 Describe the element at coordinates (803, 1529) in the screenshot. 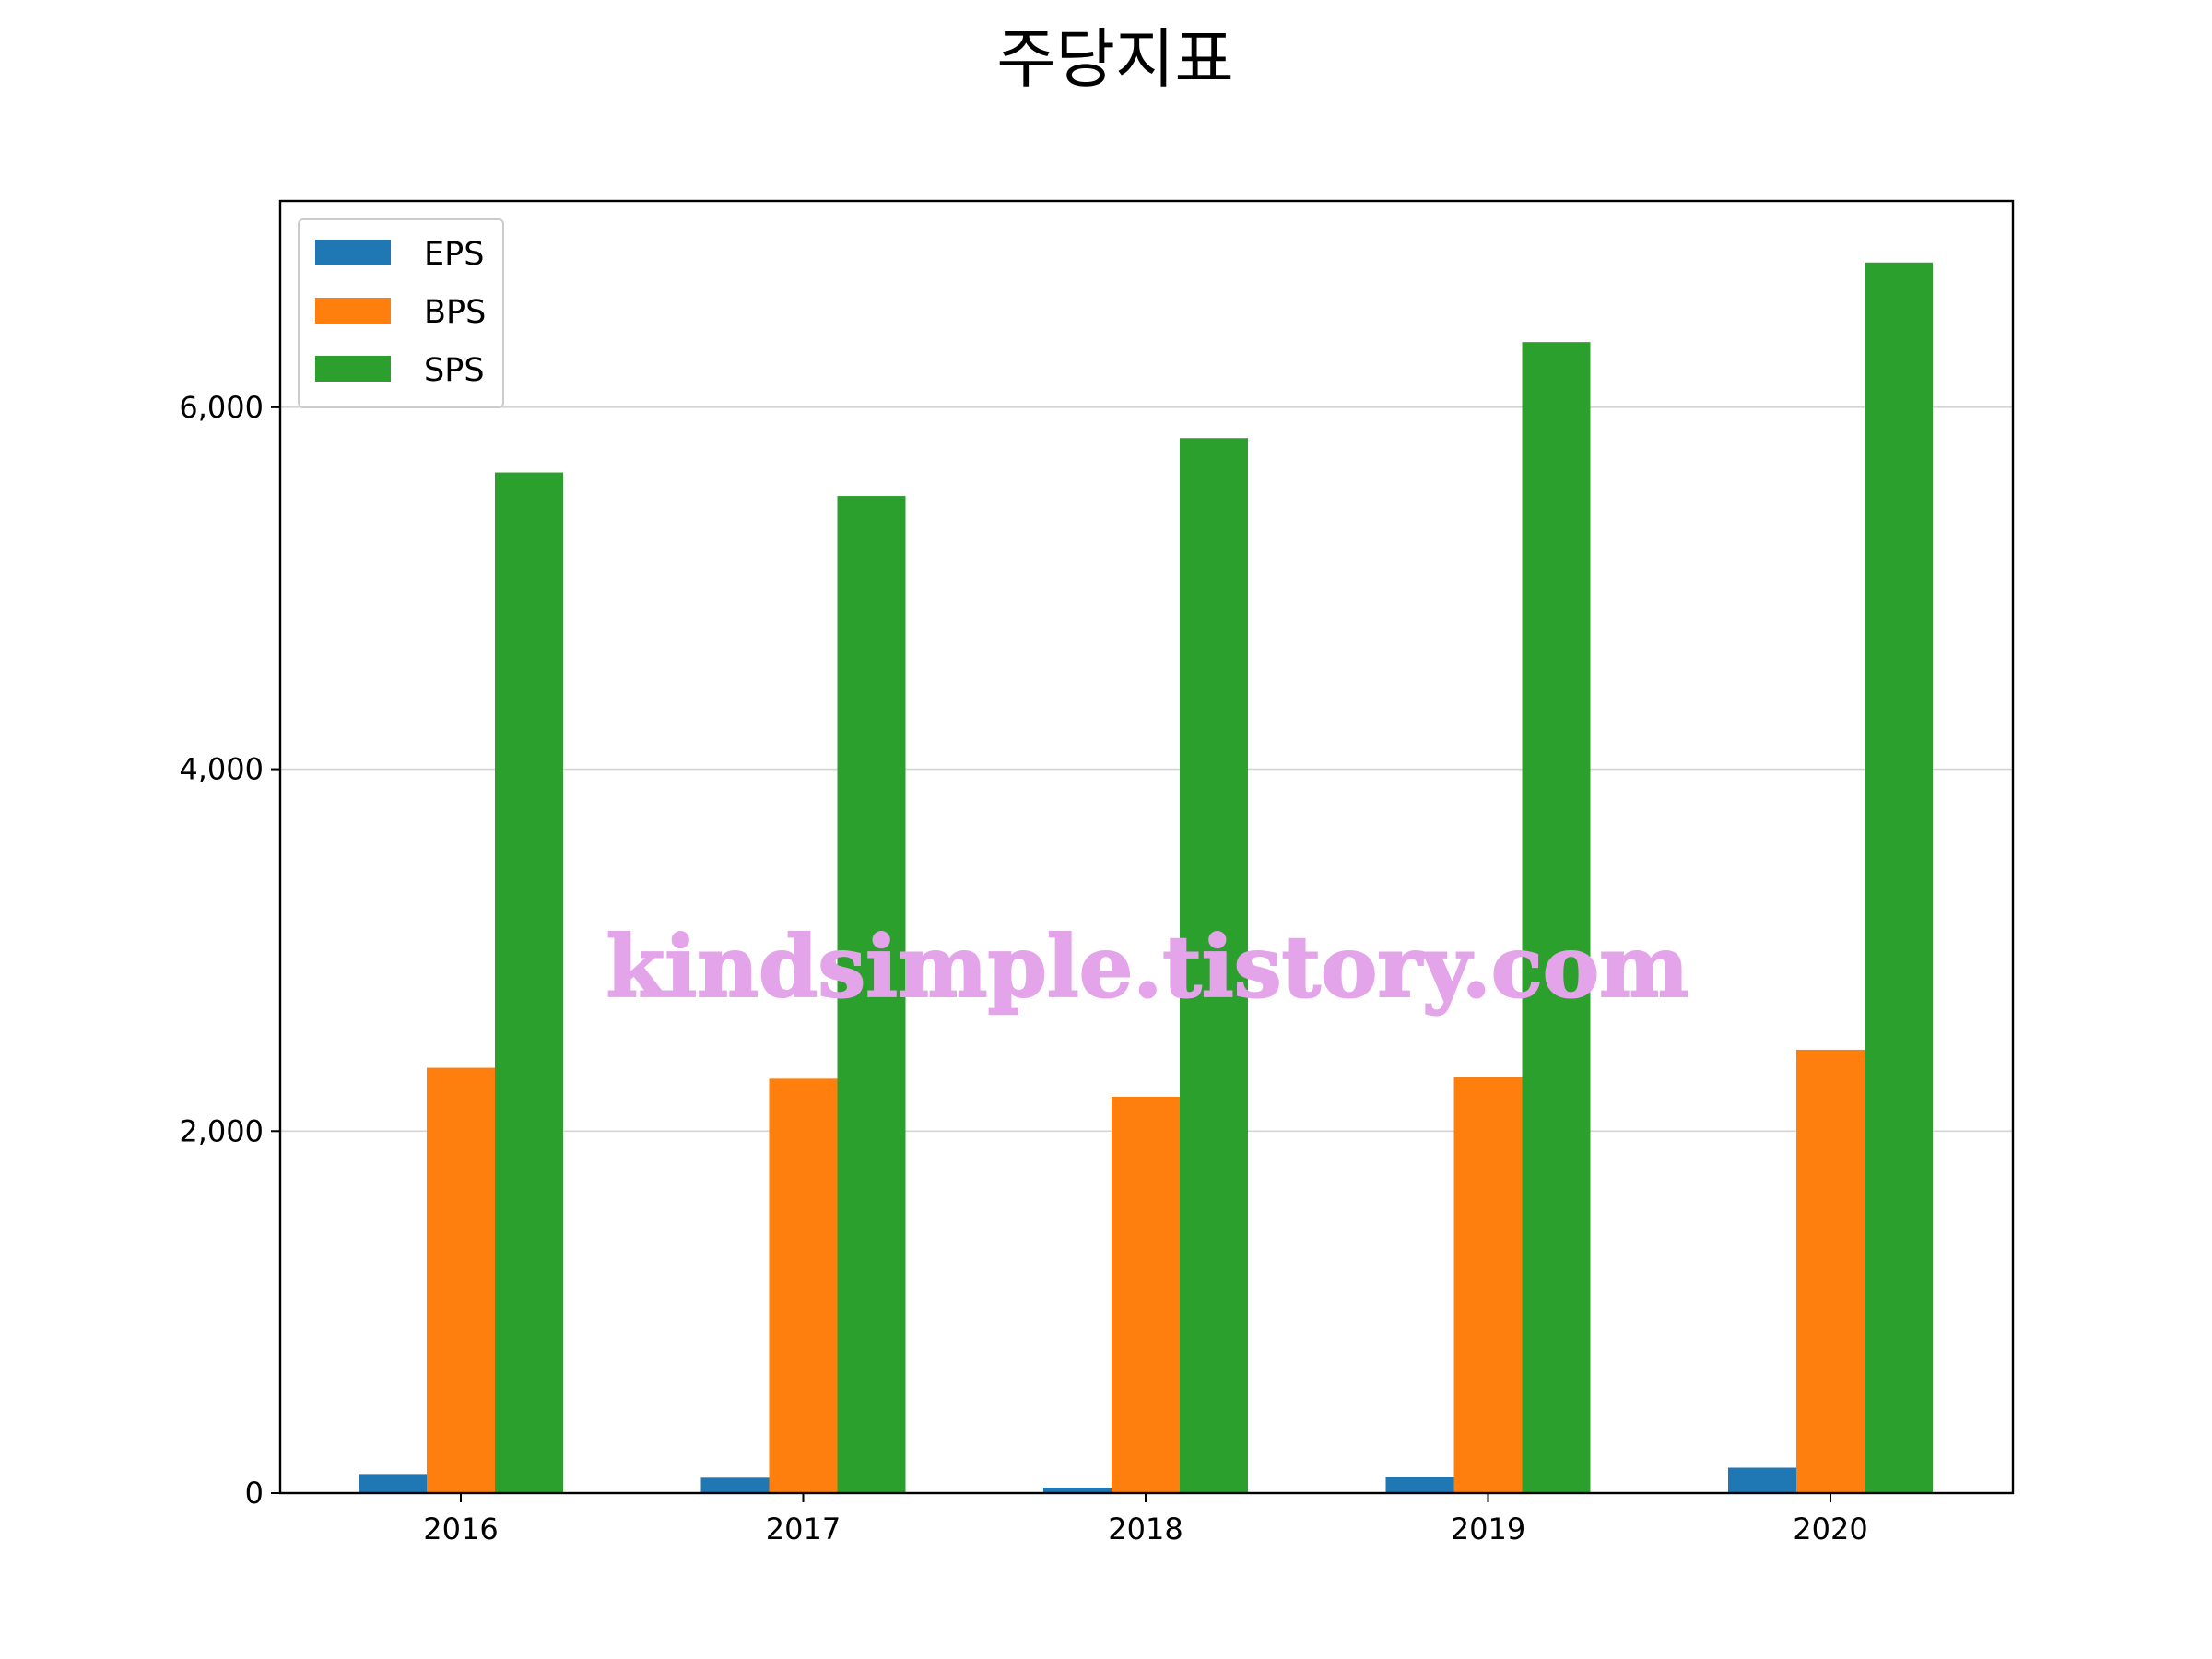

I see `x-tick-label: 2017` at that location.